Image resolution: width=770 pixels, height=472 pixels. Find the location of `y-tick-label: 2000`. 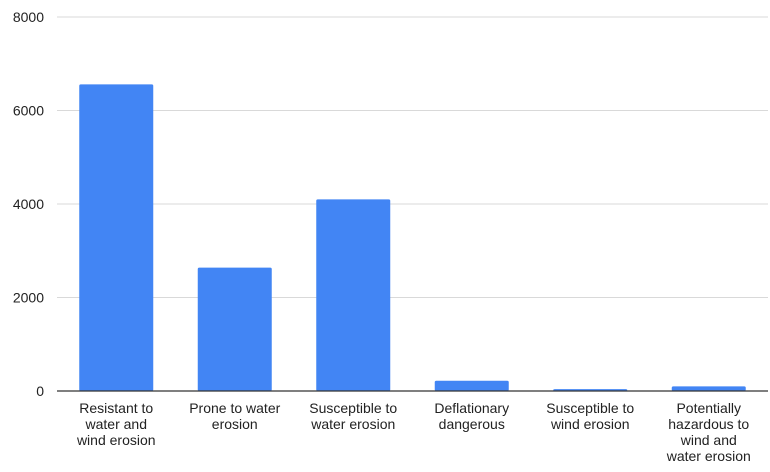

y-tick-label: 2000 is located at coordinates (28, 298).